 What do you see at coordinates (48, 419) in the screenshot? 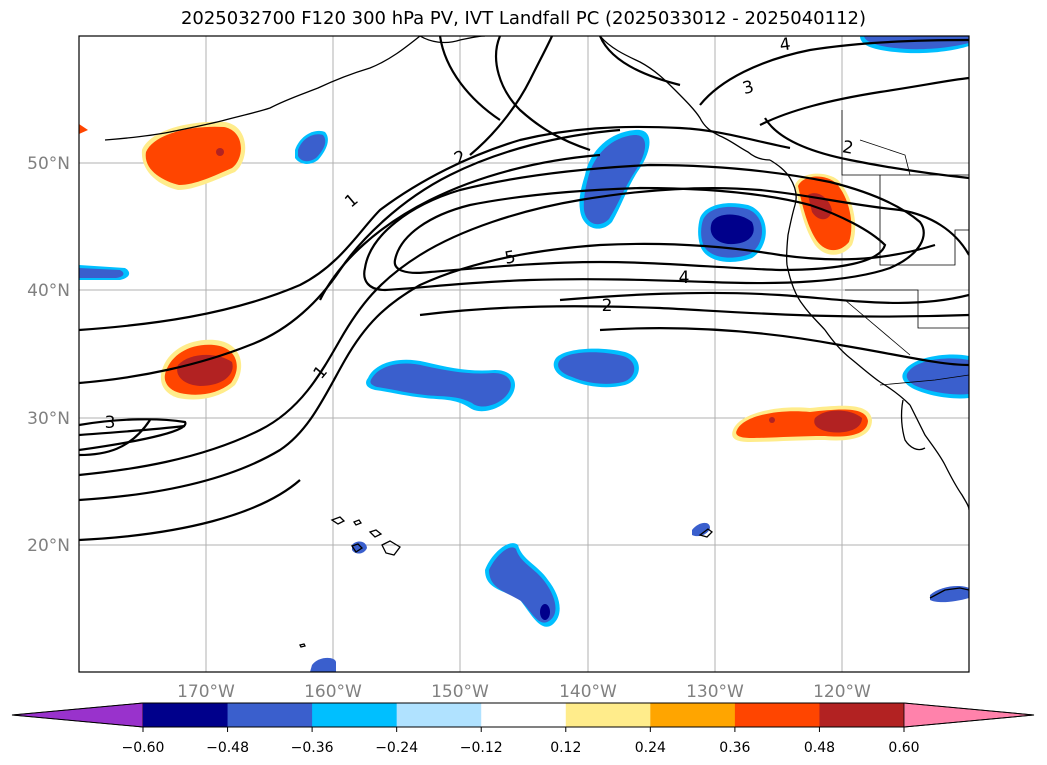
I see `lat-label: 30°N` at bounding box center [48, 419].